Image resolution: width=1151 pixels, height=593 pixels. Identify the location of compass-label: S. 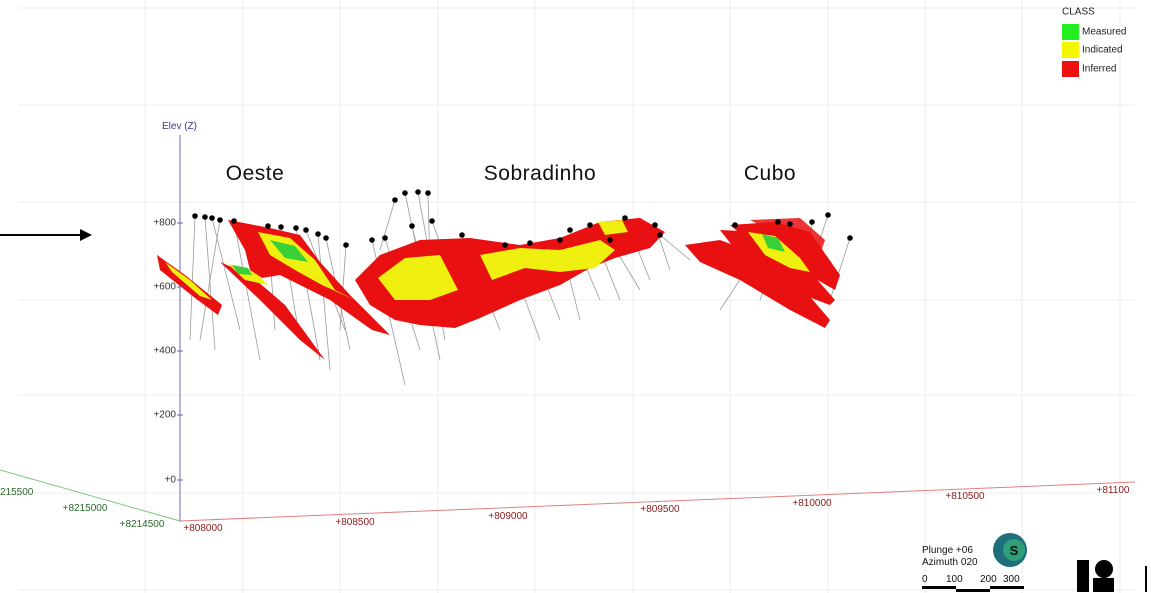
(1014, 550).